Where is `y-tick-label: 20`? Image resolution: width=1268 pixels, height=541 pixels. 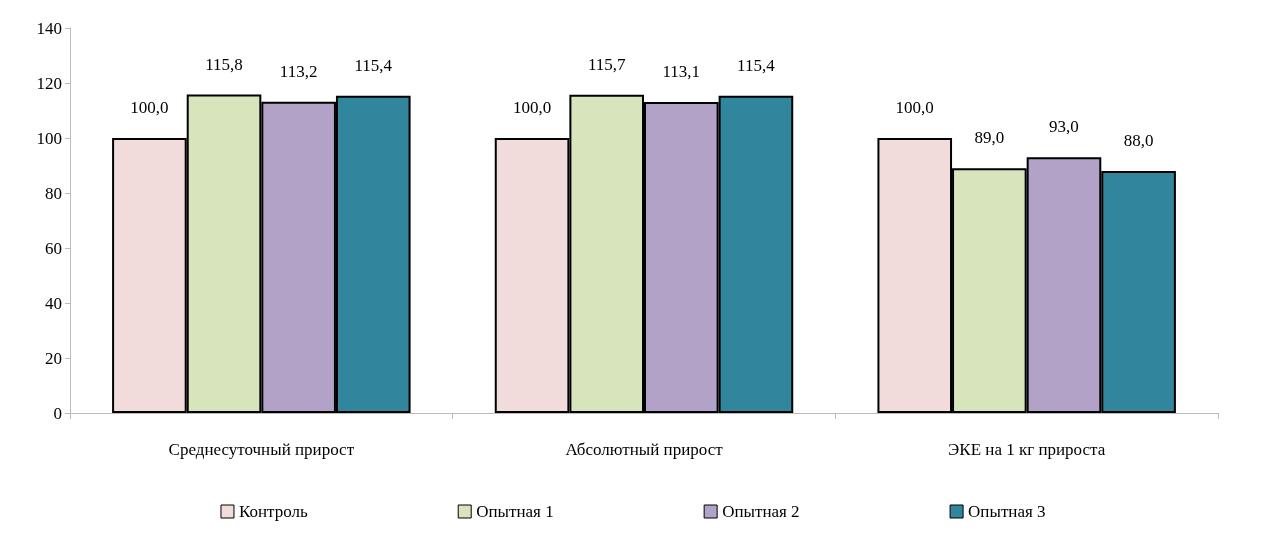
y-tick-label: 20 is located at coordinates (53, 358).